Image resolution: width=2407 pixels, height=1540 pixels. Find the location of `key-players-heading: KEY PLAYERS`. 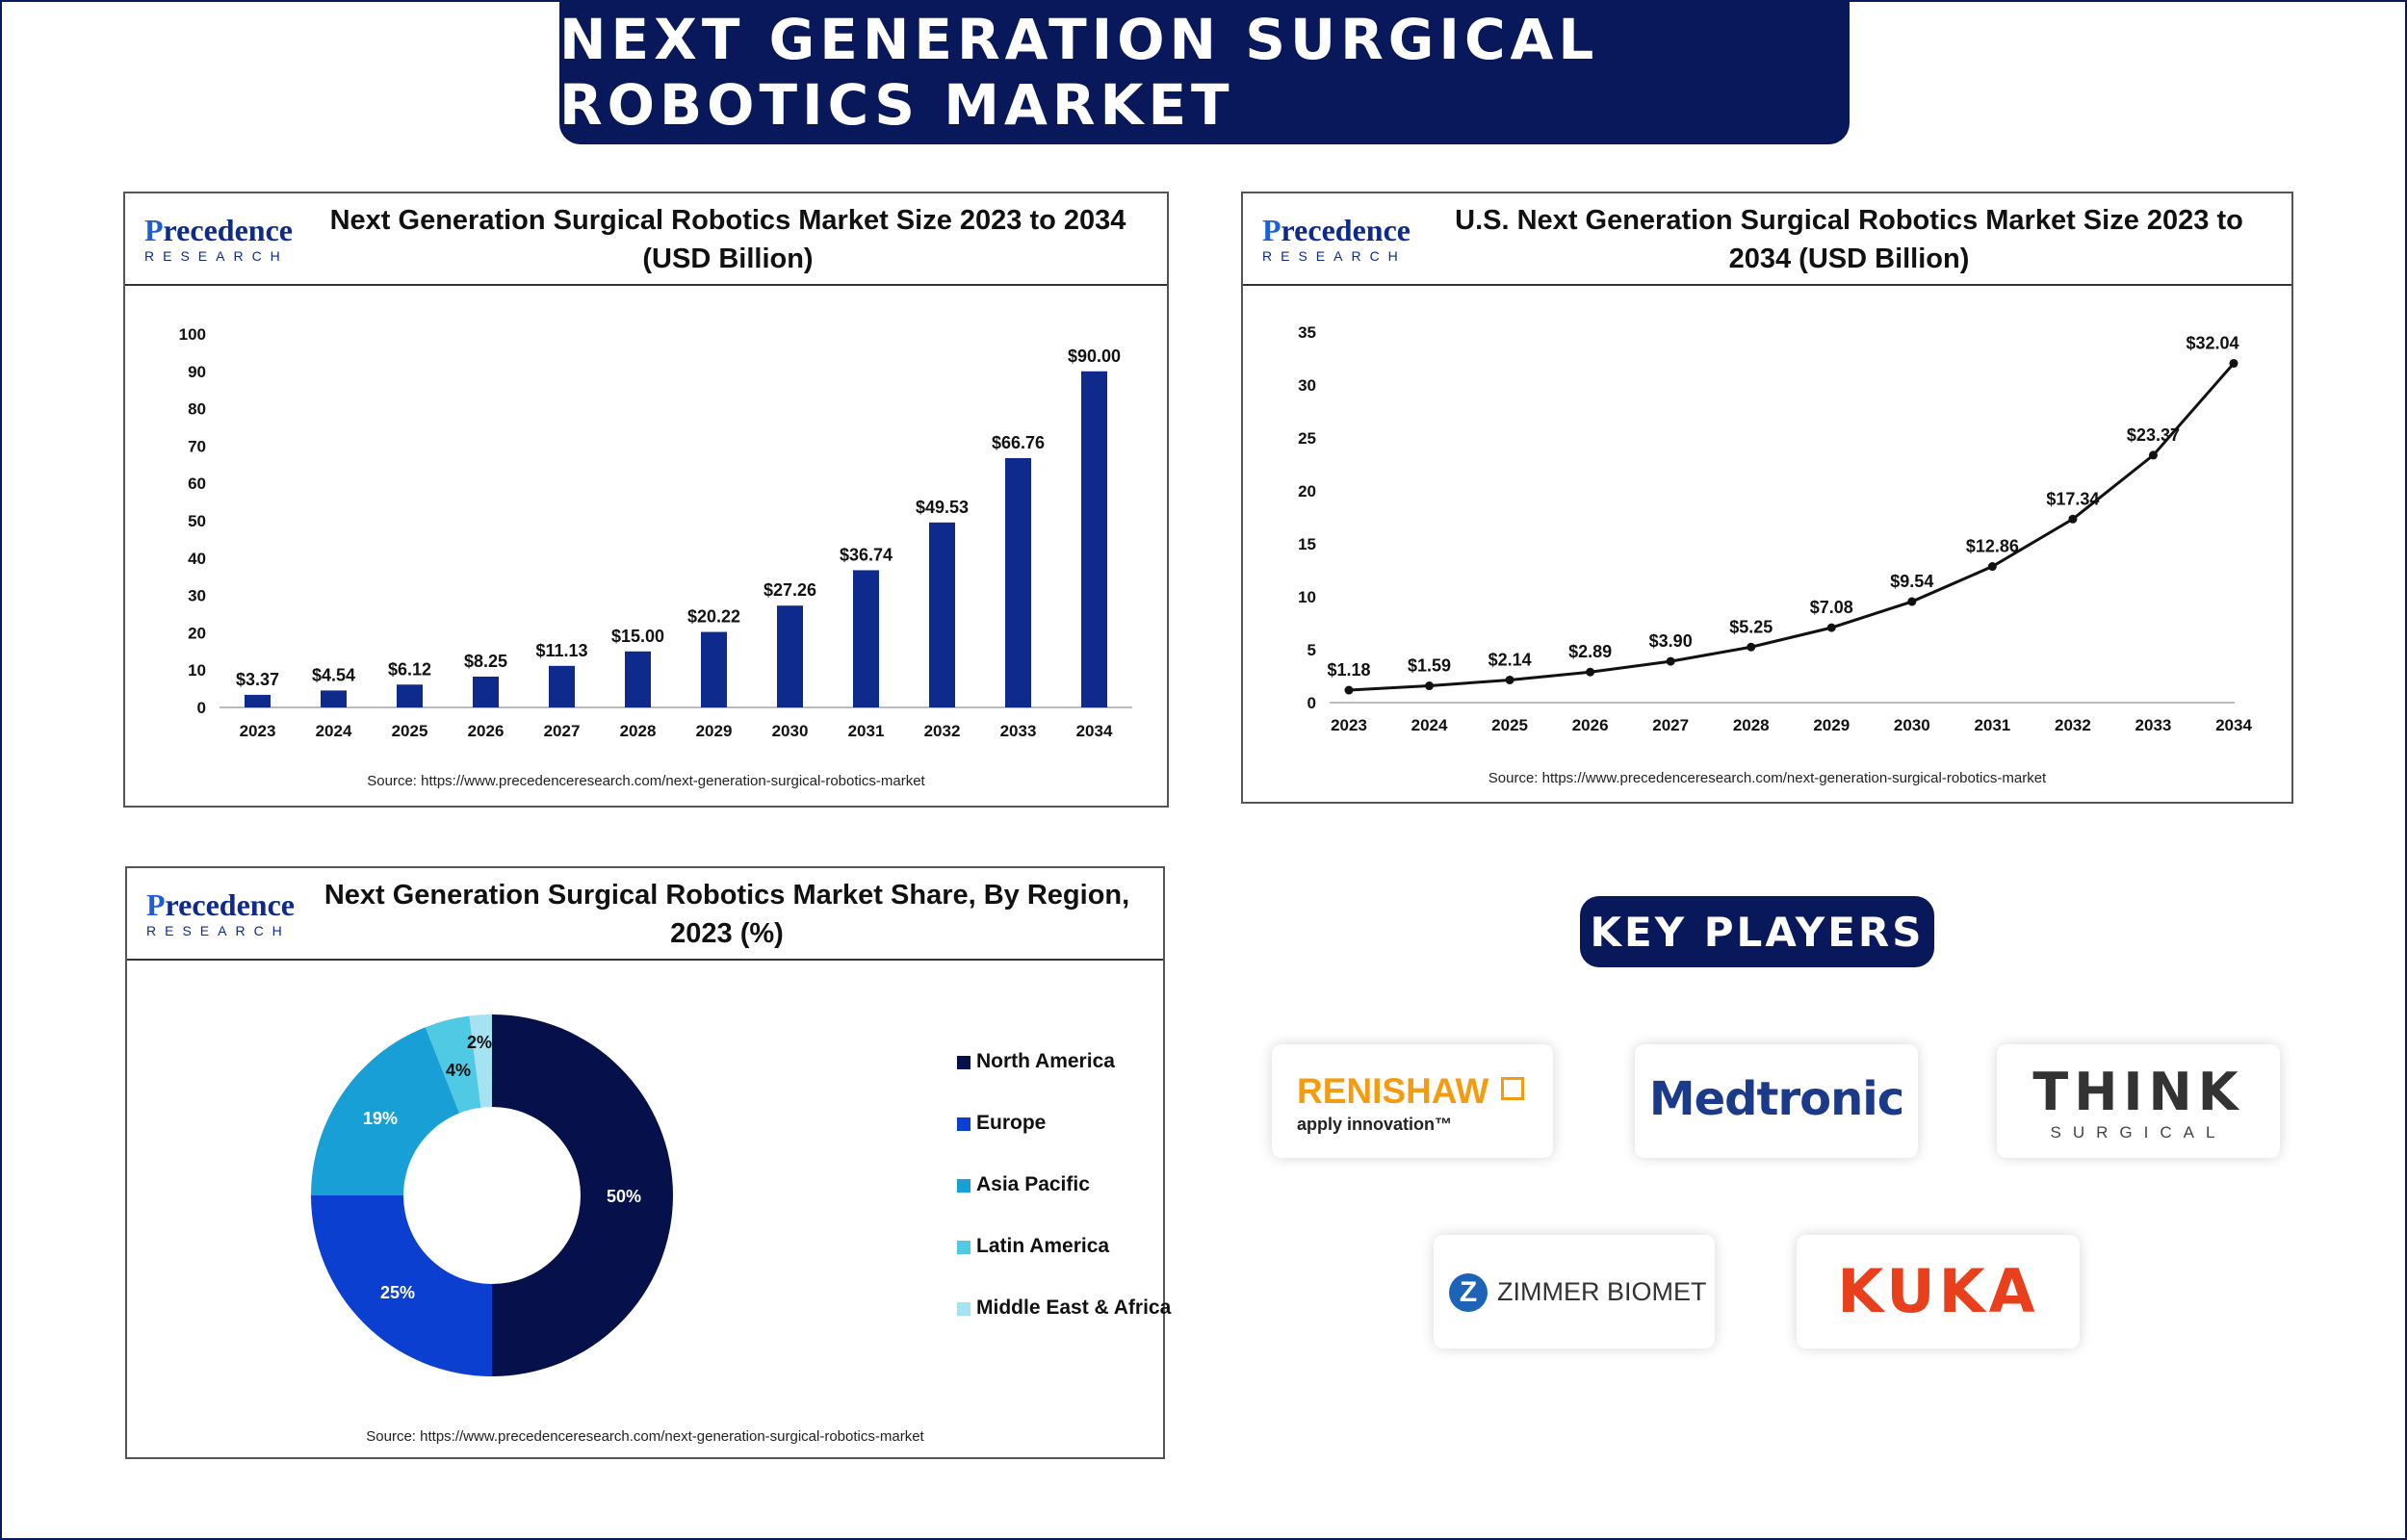

key-players-heading: KEY PLAYERS is located at coordinates (1757, 931).